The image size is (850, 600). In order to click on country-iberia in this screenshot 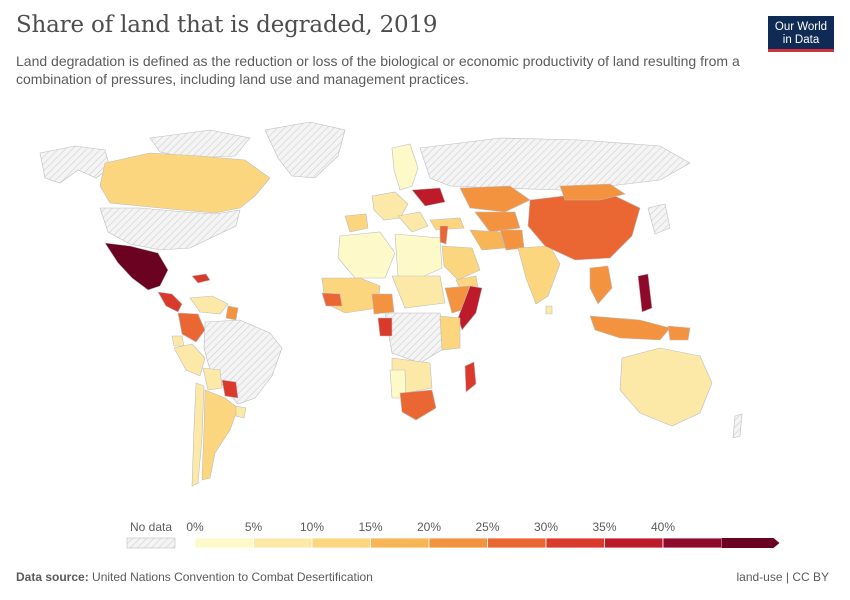, I will do `click(356, 223)`.